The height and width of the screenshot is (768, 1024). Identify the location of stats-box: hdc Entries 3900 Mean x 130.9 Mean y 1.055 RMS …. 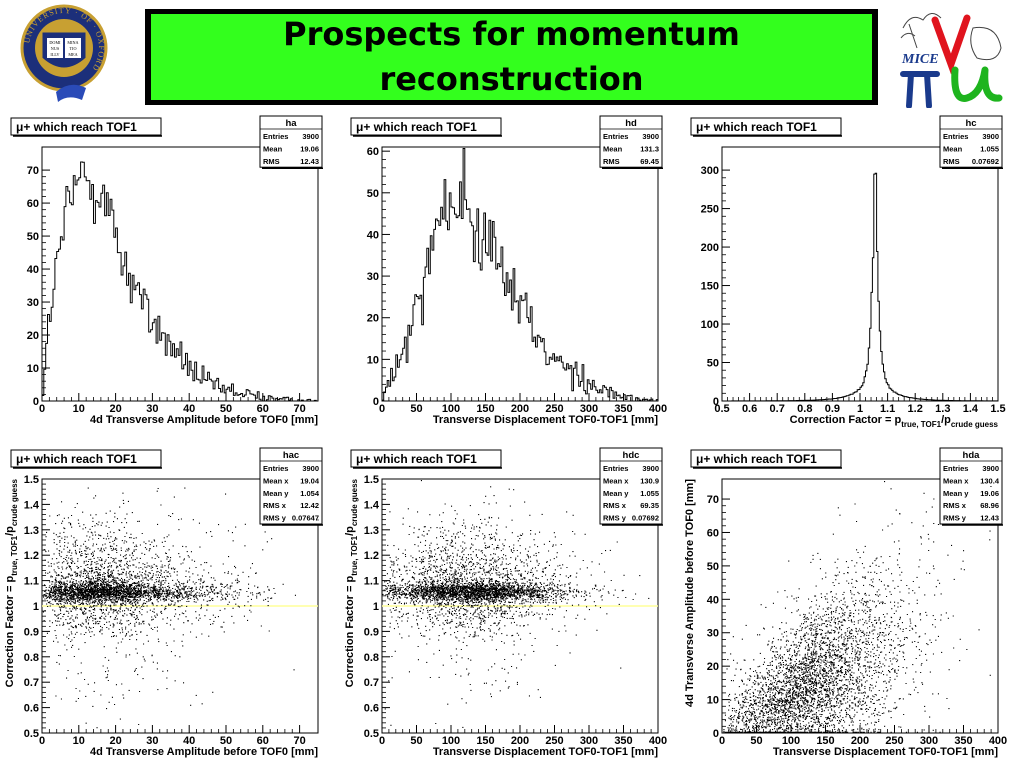
(631, 486).